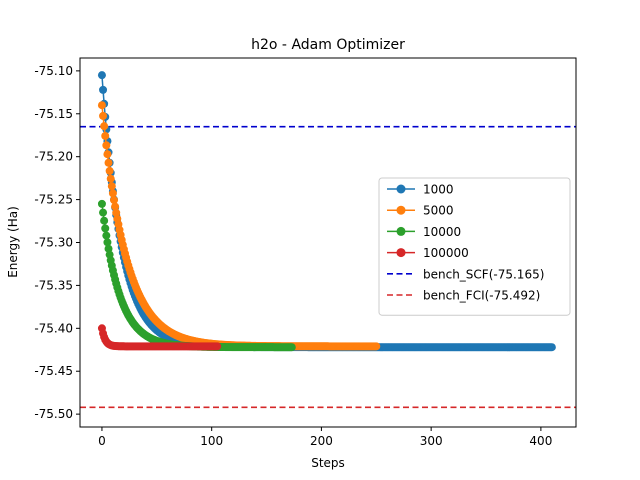 Image resolution: width=640 pixels, height=480 pixels. Describe the element at coordinates (53, 371) in the screenshot. I see `y-tick-label: -75.45` at that location.